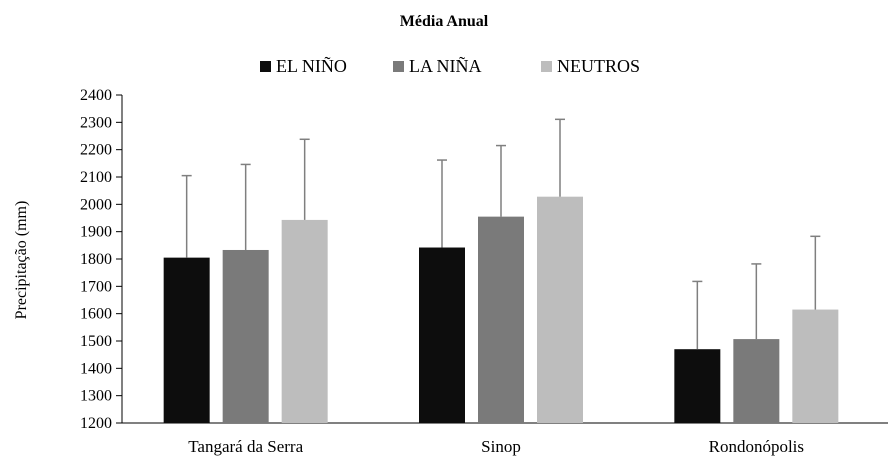 The image size is (888, 456). Describe the element at coordinates (21, 260) in the screenshot. I see `y-axis-label: Precipitação (mm)` at that location.